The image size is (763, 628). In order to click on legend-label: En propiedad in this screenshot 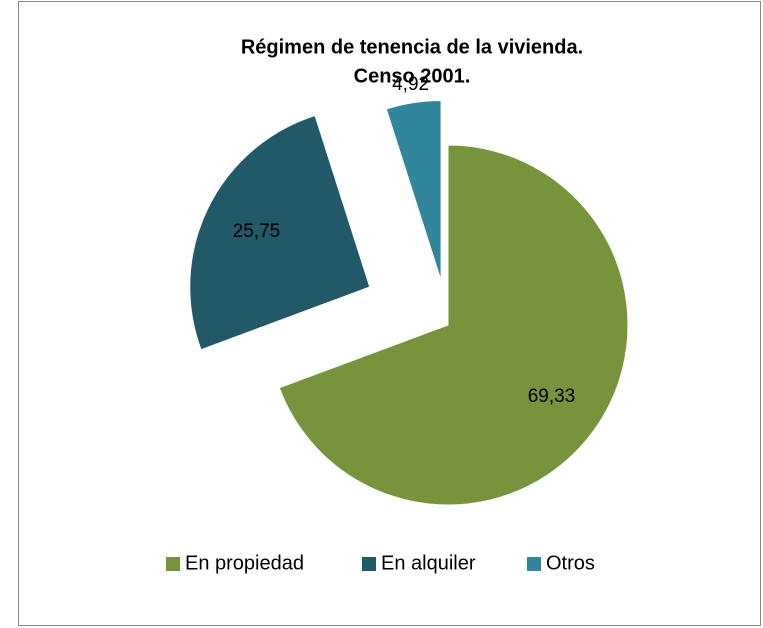, I will do `click(244, 563)`.